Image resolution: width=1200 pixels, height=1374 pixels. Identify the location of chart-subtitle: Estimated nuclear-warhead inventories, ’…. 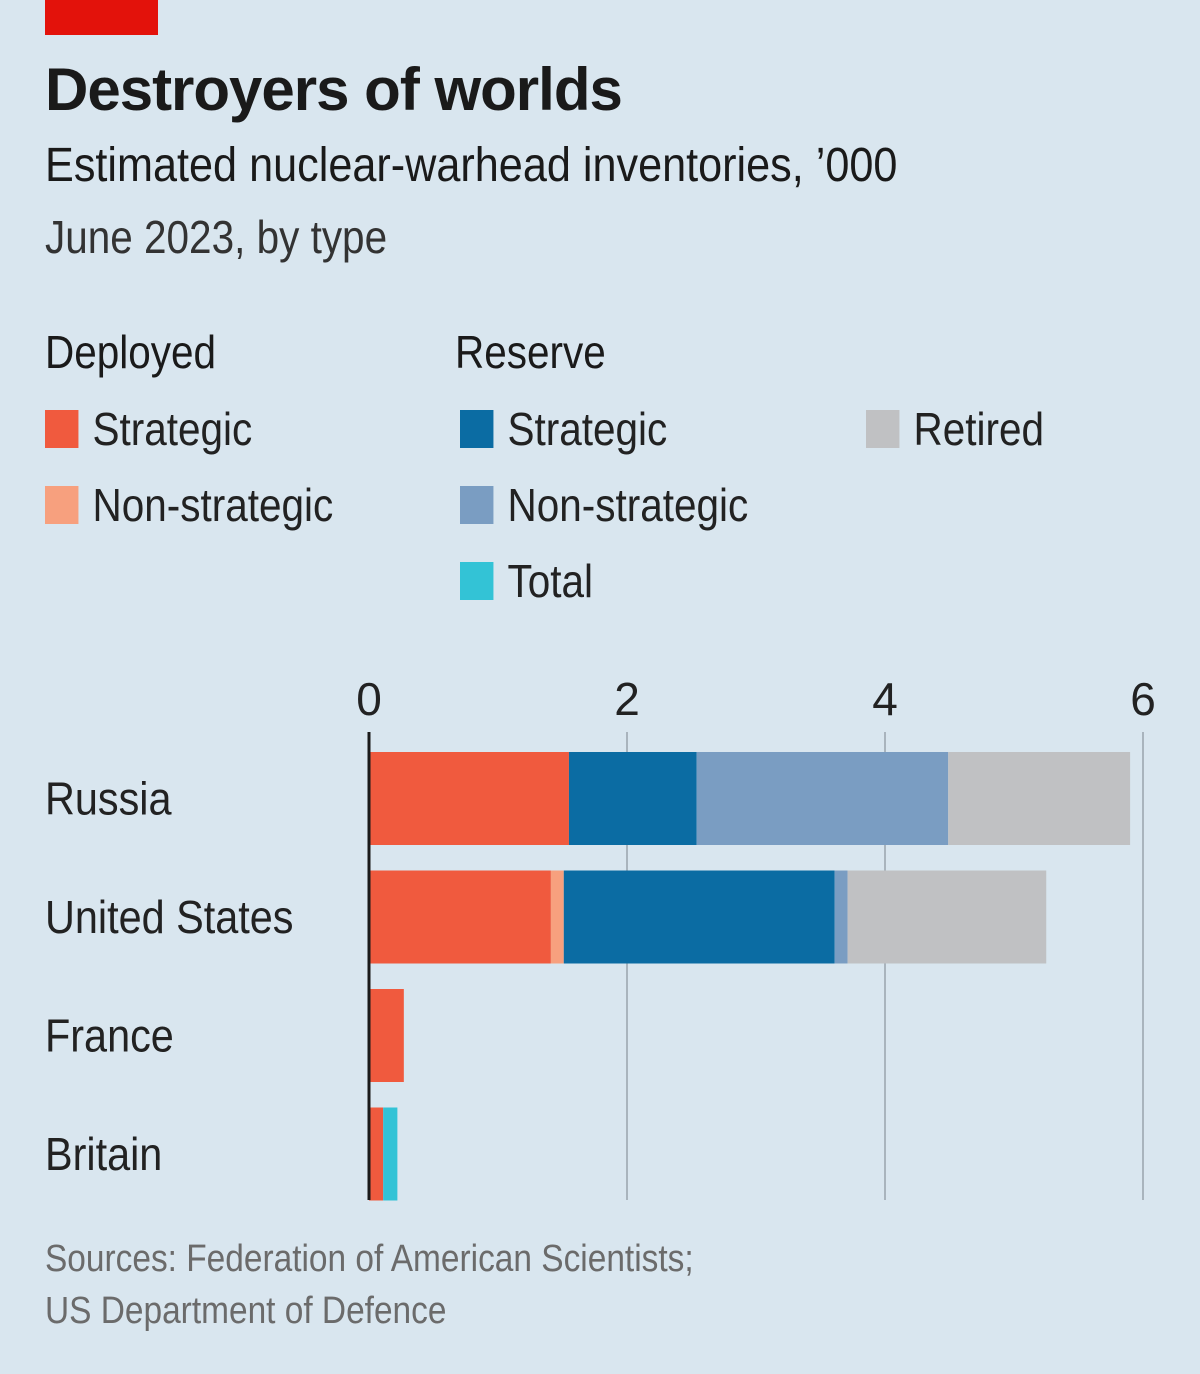
(471, 165).